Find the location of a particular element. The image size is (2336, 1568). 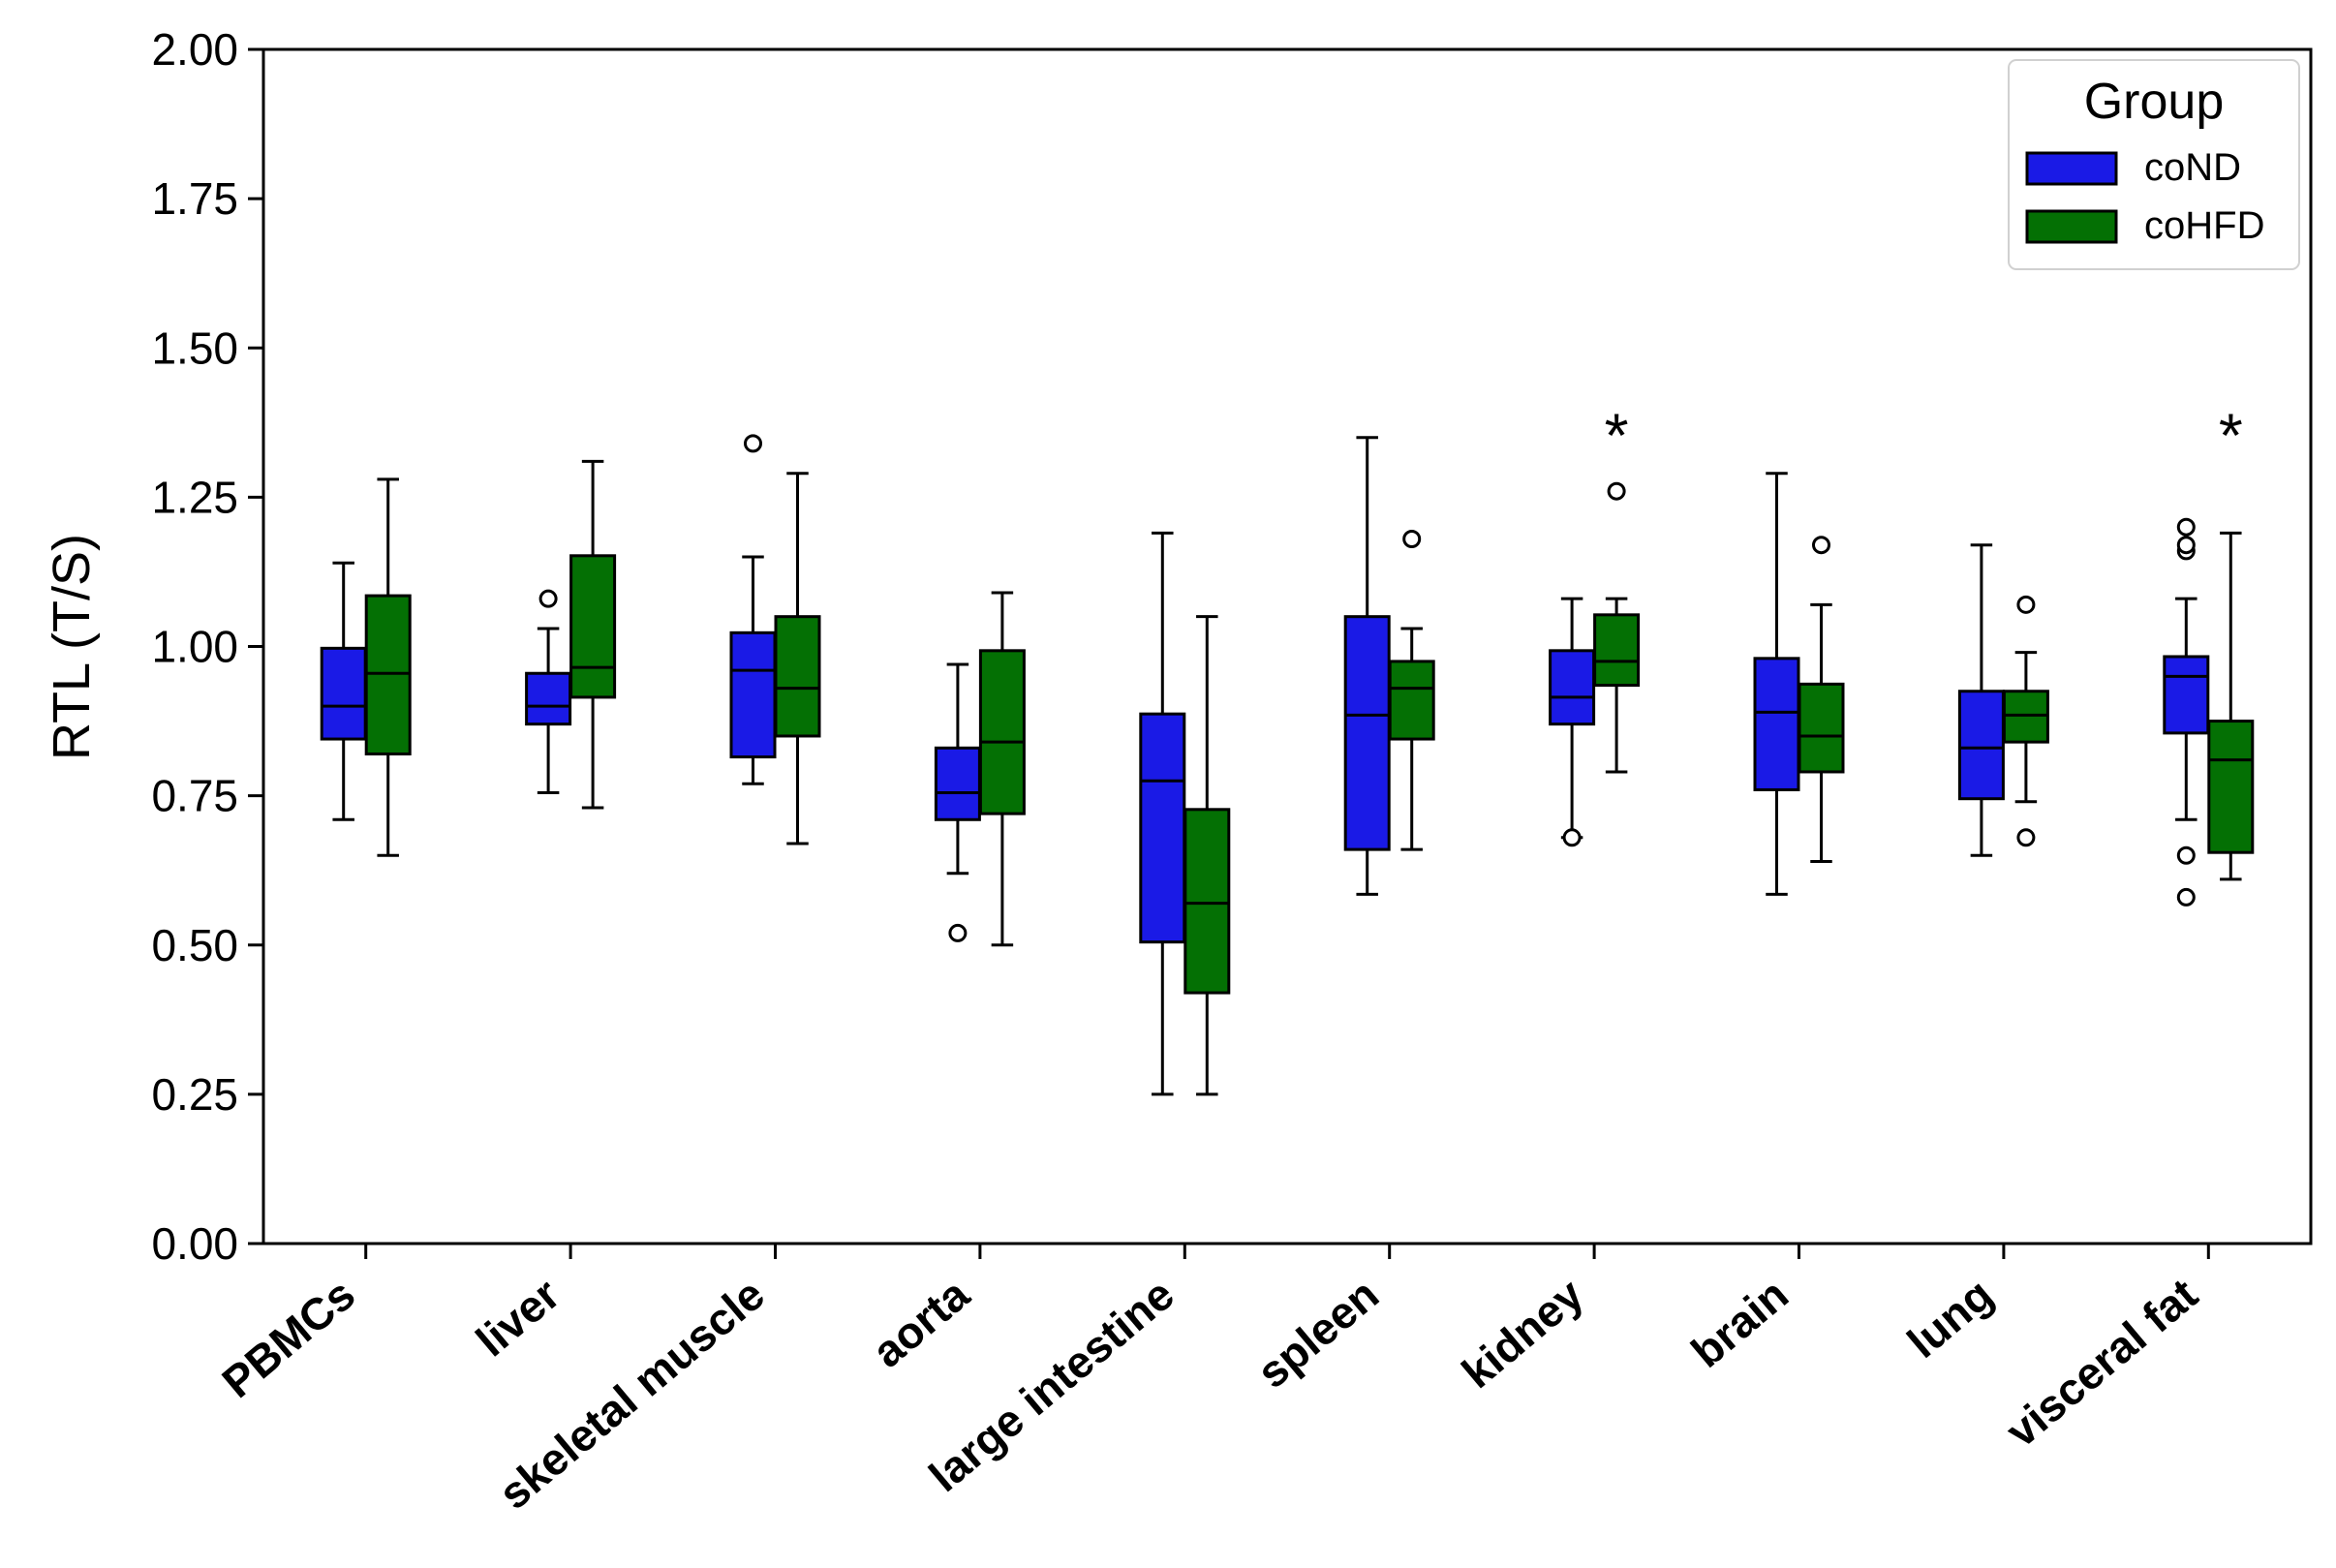

y-tick-label: 0.75 is located at coordinates (194, 796).